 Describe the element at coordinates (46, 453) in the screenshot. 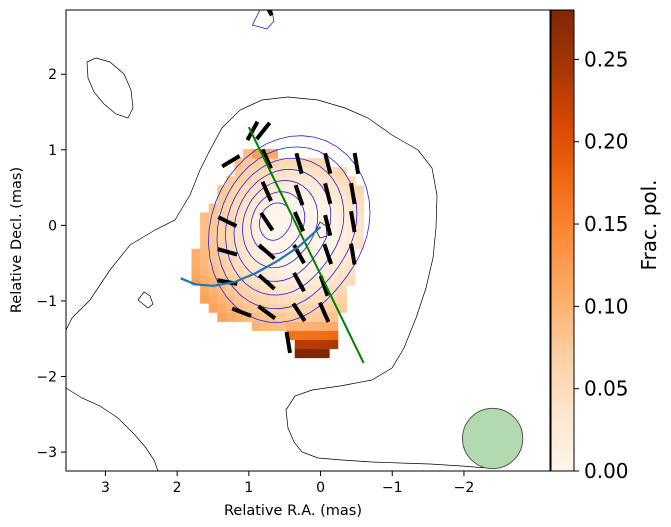

I see `y-tick-label: −3` at that location.